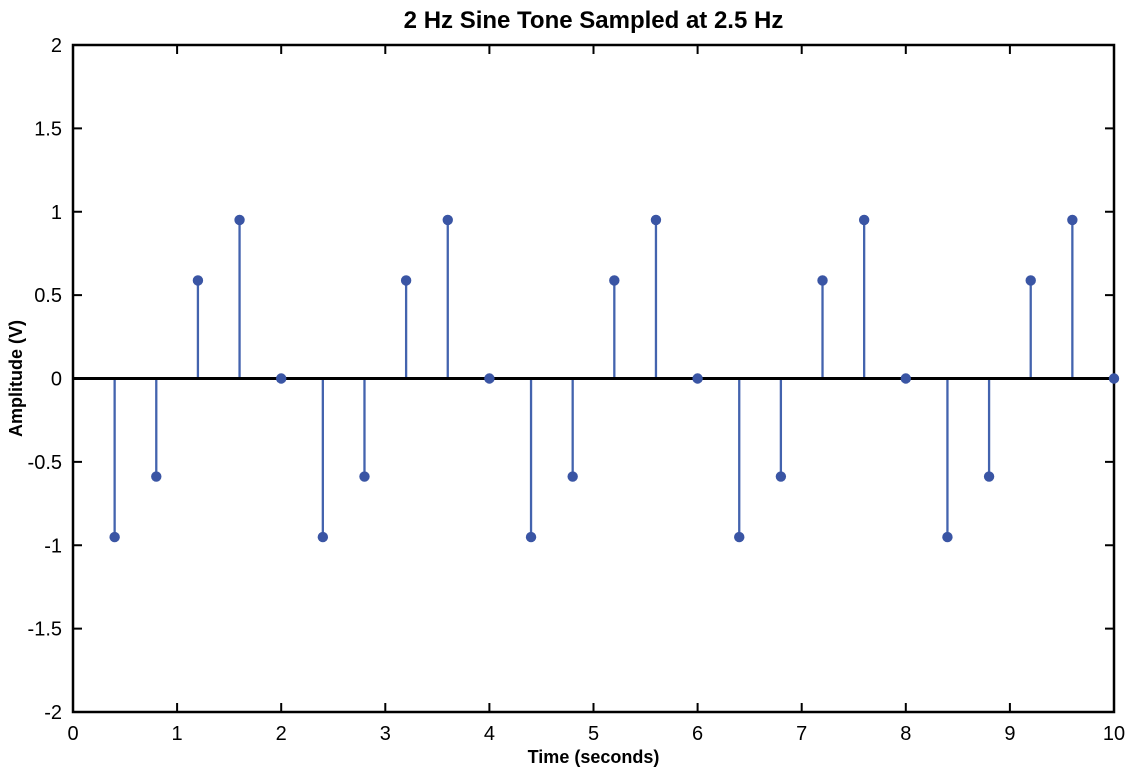 This screenshot has height=772, width=1128. I want to click on x-tick-label: 1, so click(177, 734).